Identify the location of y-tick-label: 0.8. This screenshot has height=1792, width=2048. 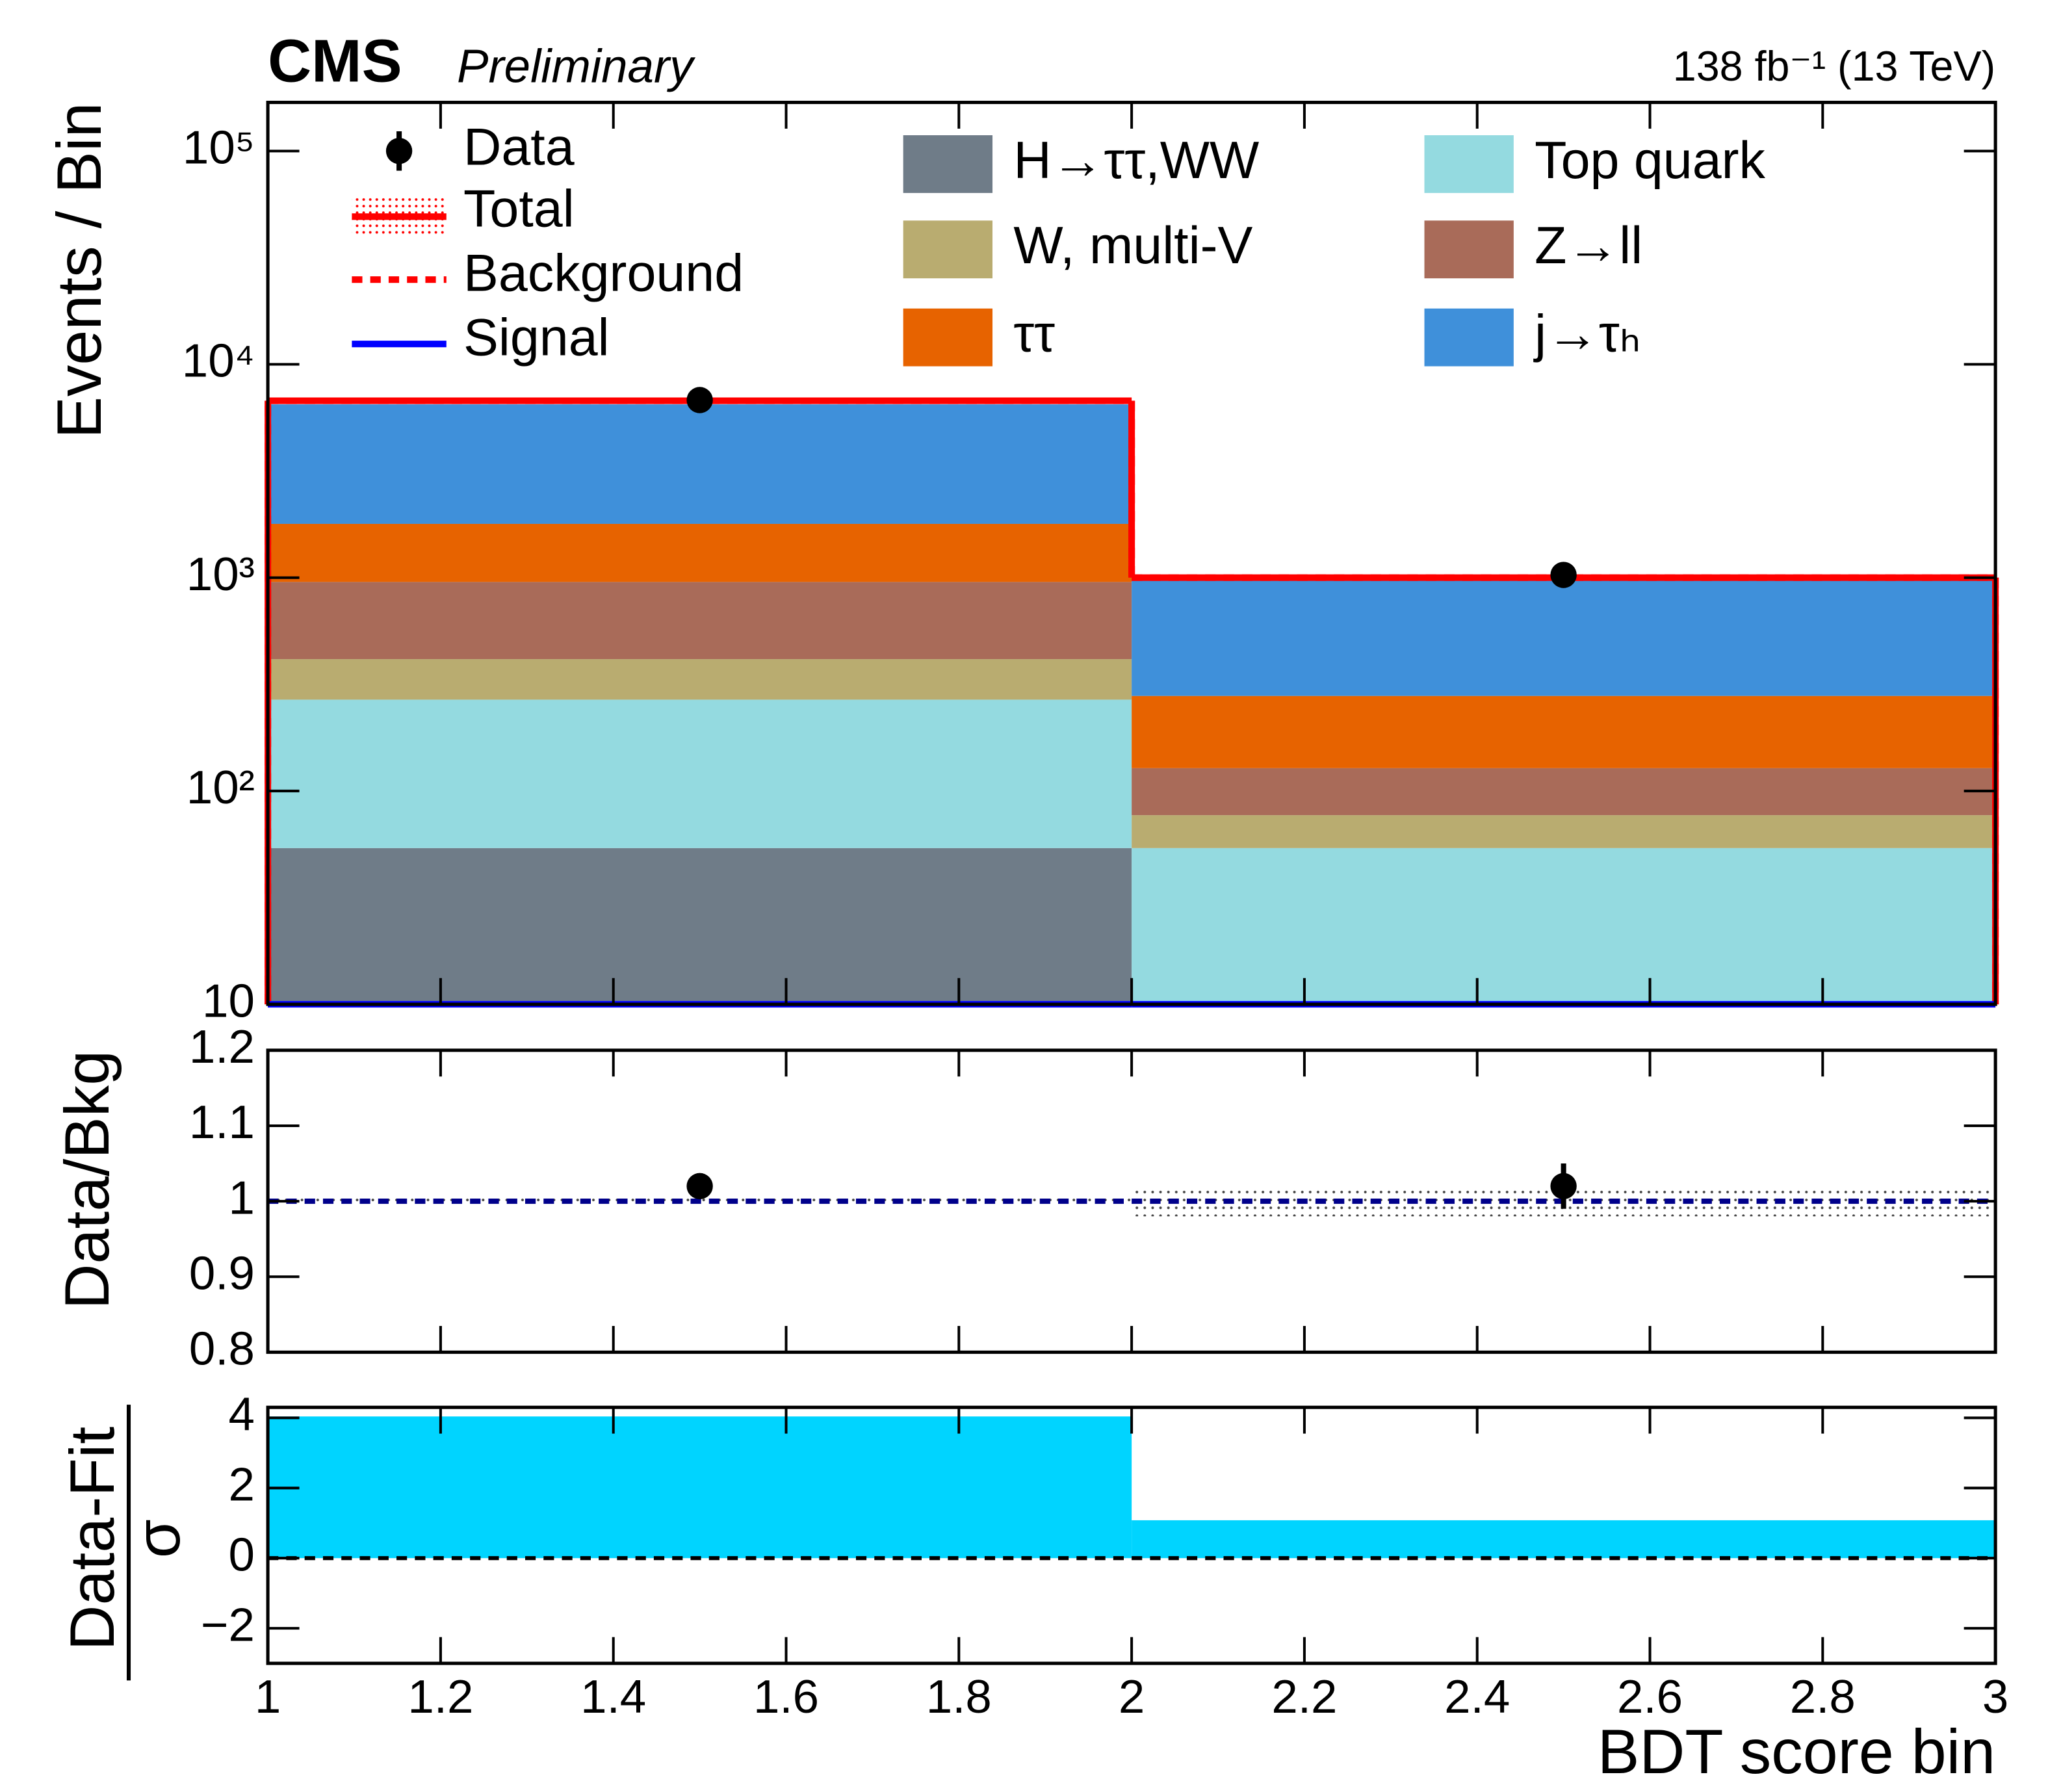
(222, 1349).